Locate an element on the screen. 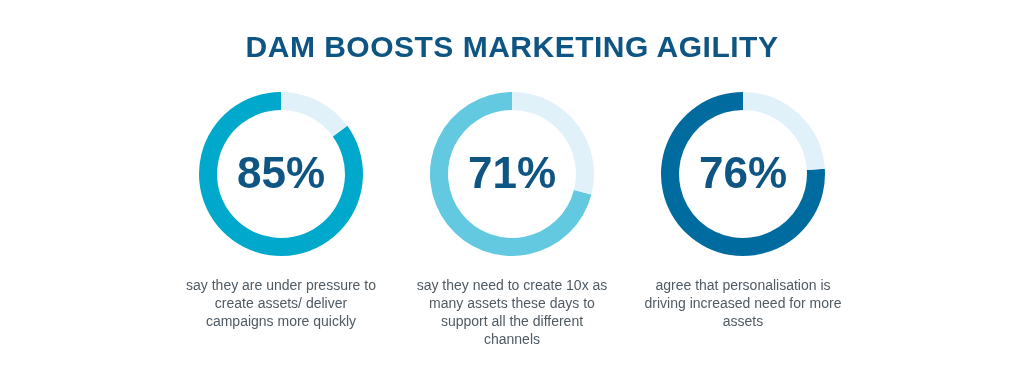 The image size is (1024, 373). data-label: 85% is located at coordinates (281, 173).